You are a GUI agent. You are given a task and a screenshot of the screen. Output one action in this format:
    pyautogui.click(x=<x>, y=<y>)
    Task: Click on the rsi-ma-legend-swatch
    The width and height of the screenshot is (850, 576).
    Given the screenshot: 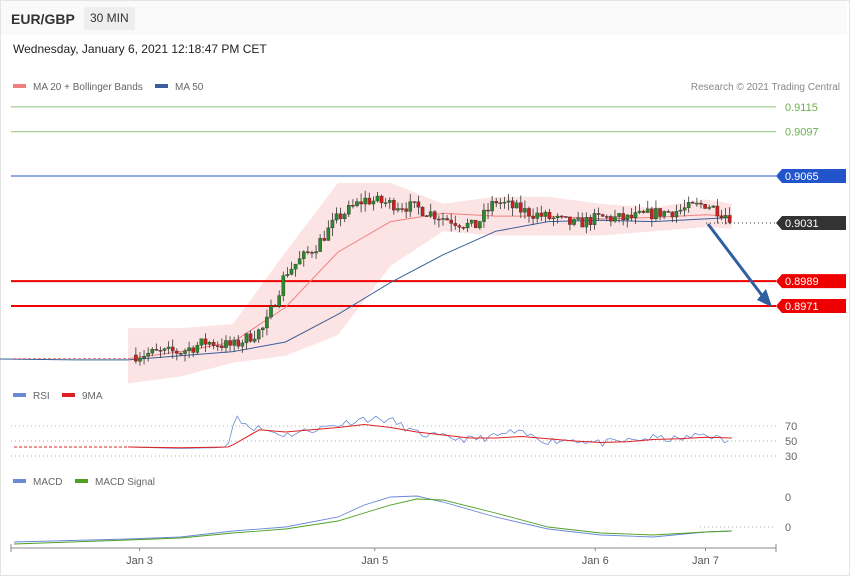 What is the action you would take?
    pyautogui.click(x=68, y=395)
    